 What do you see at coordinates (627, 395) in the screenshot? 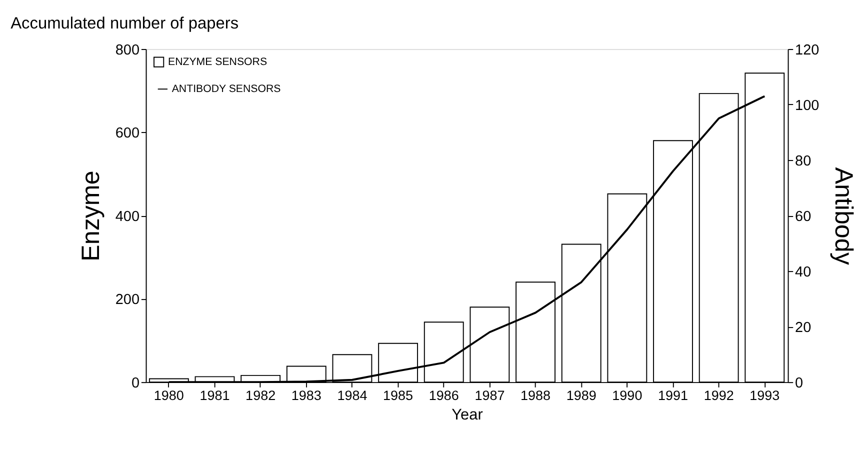
I see `x-tick-label: 1990` at bounding box center [627, 395].